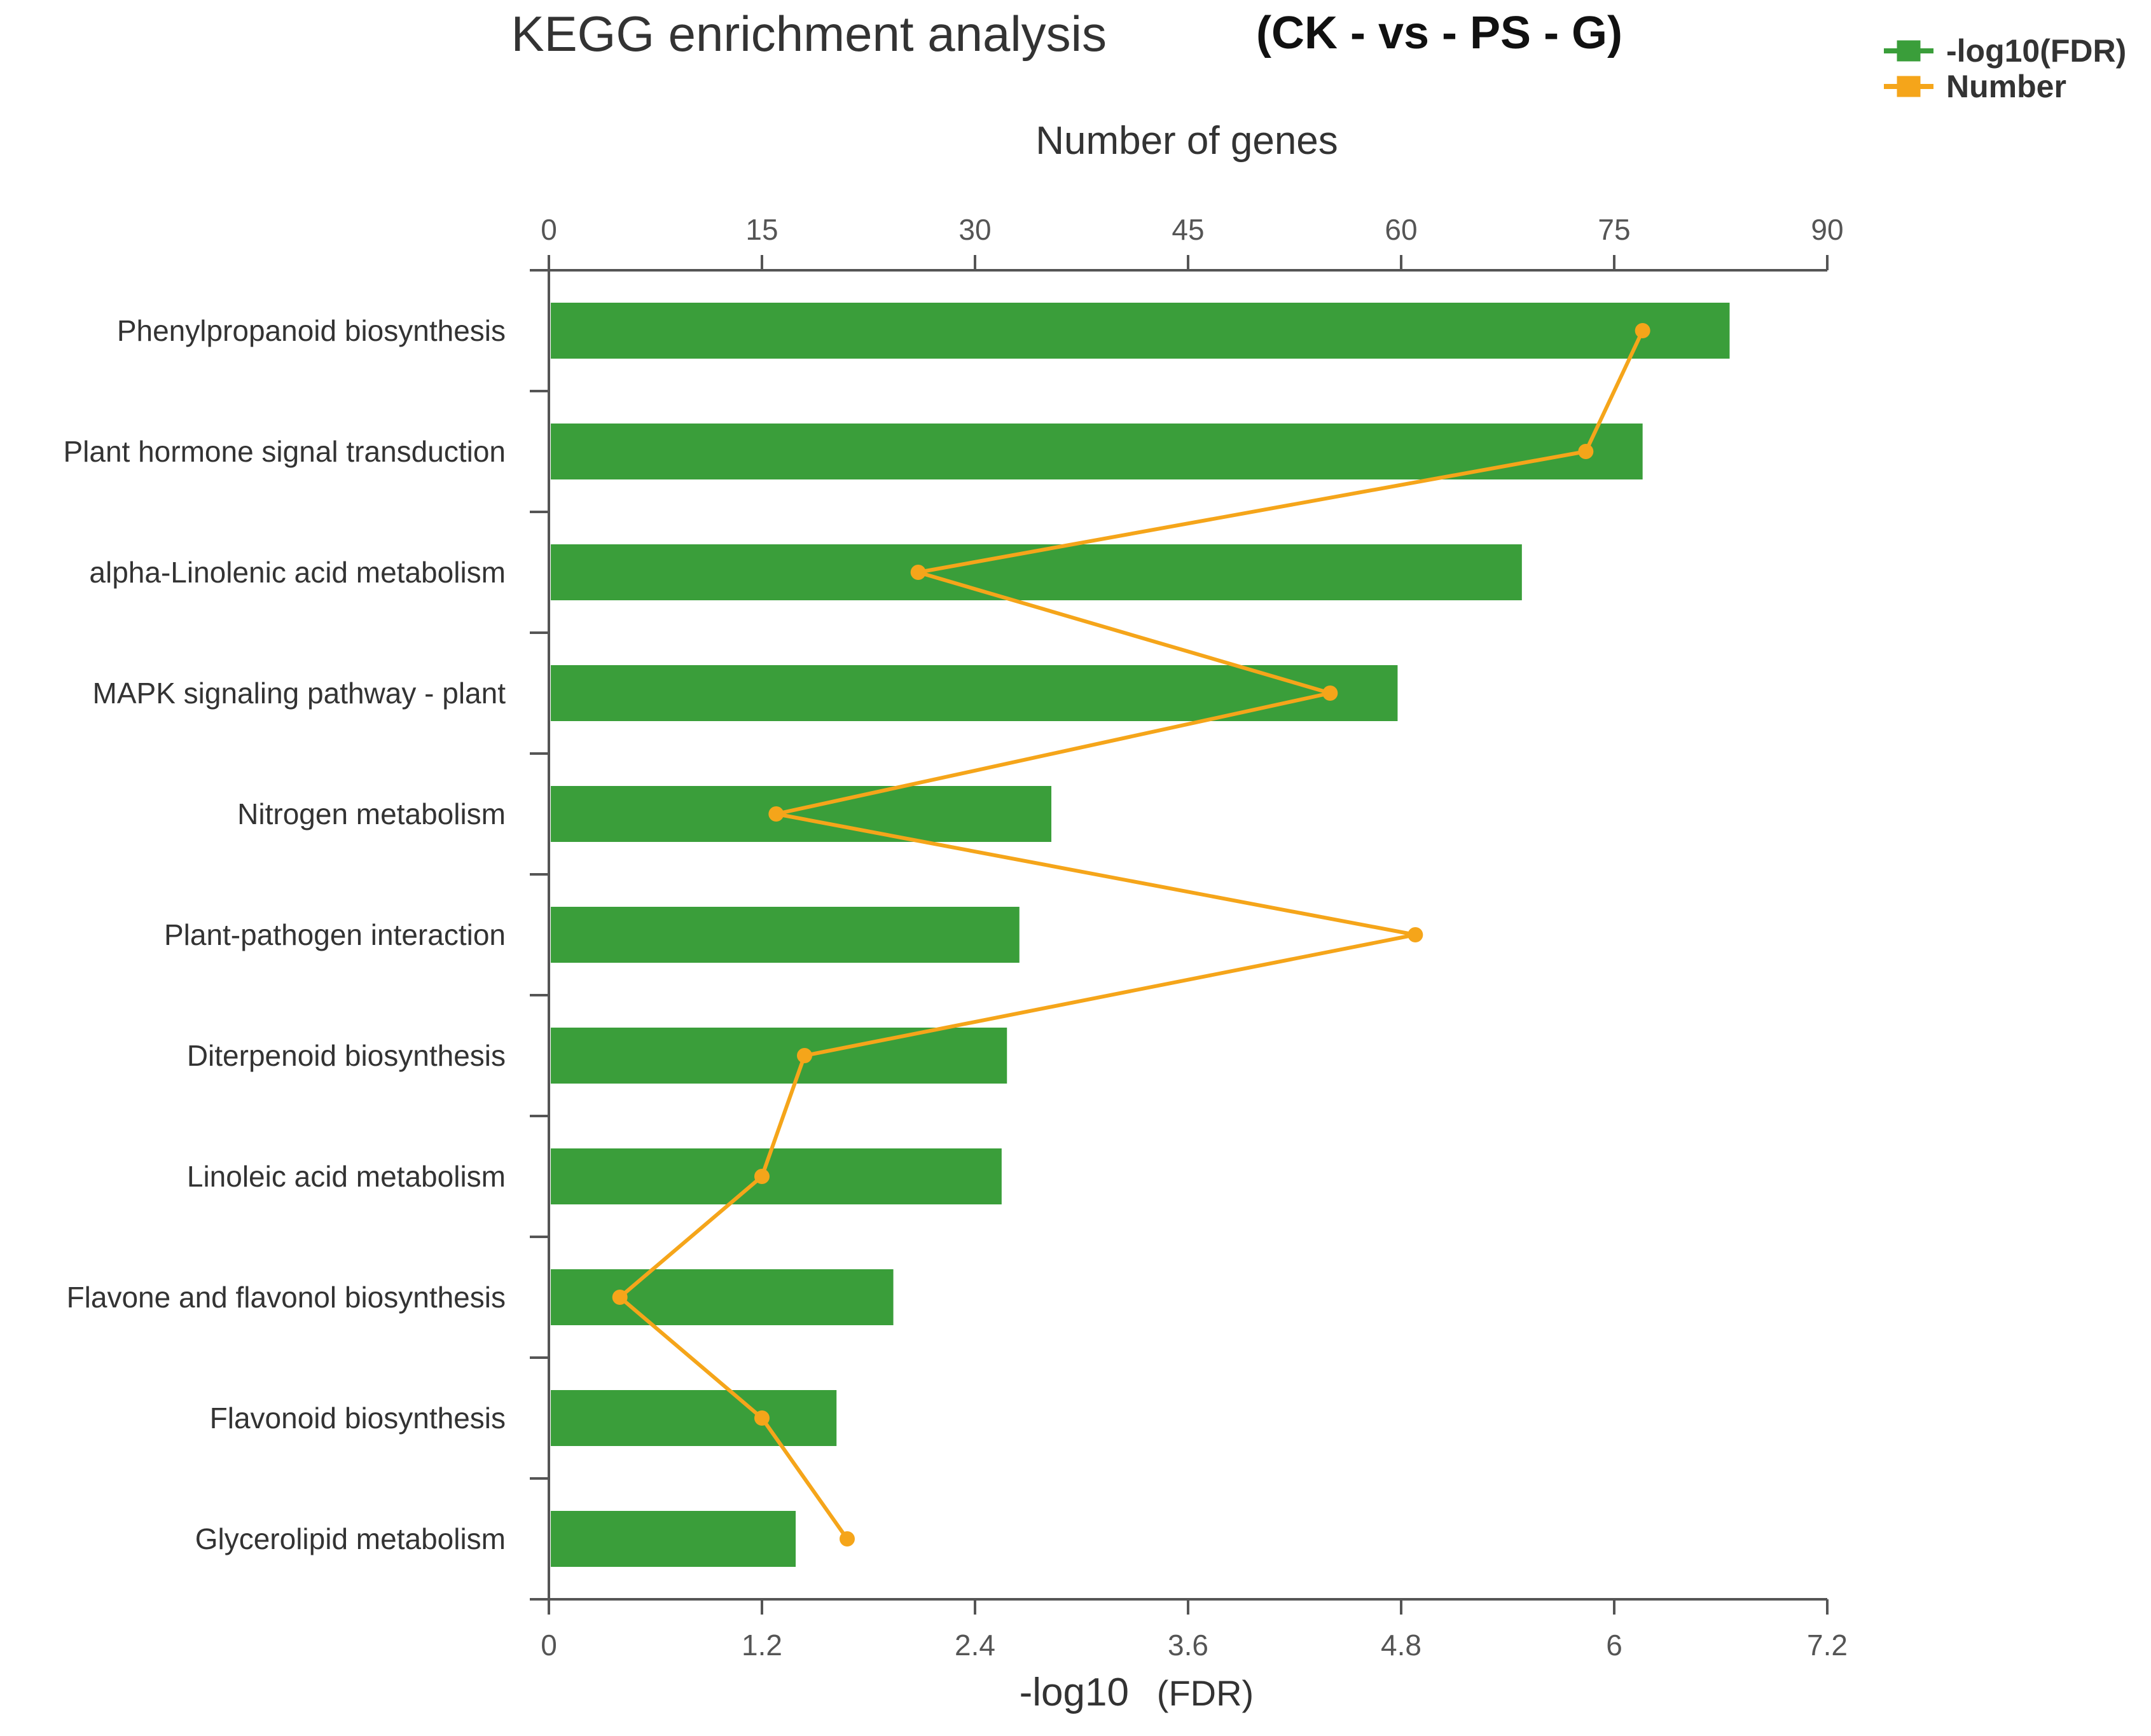 The width and height of the screenshot is (2151, 1736). What do you see at coordinates (549, 1645) in the screenshot?
I see `bottom-tick-label: 0` at bounding box center [549, 1645].